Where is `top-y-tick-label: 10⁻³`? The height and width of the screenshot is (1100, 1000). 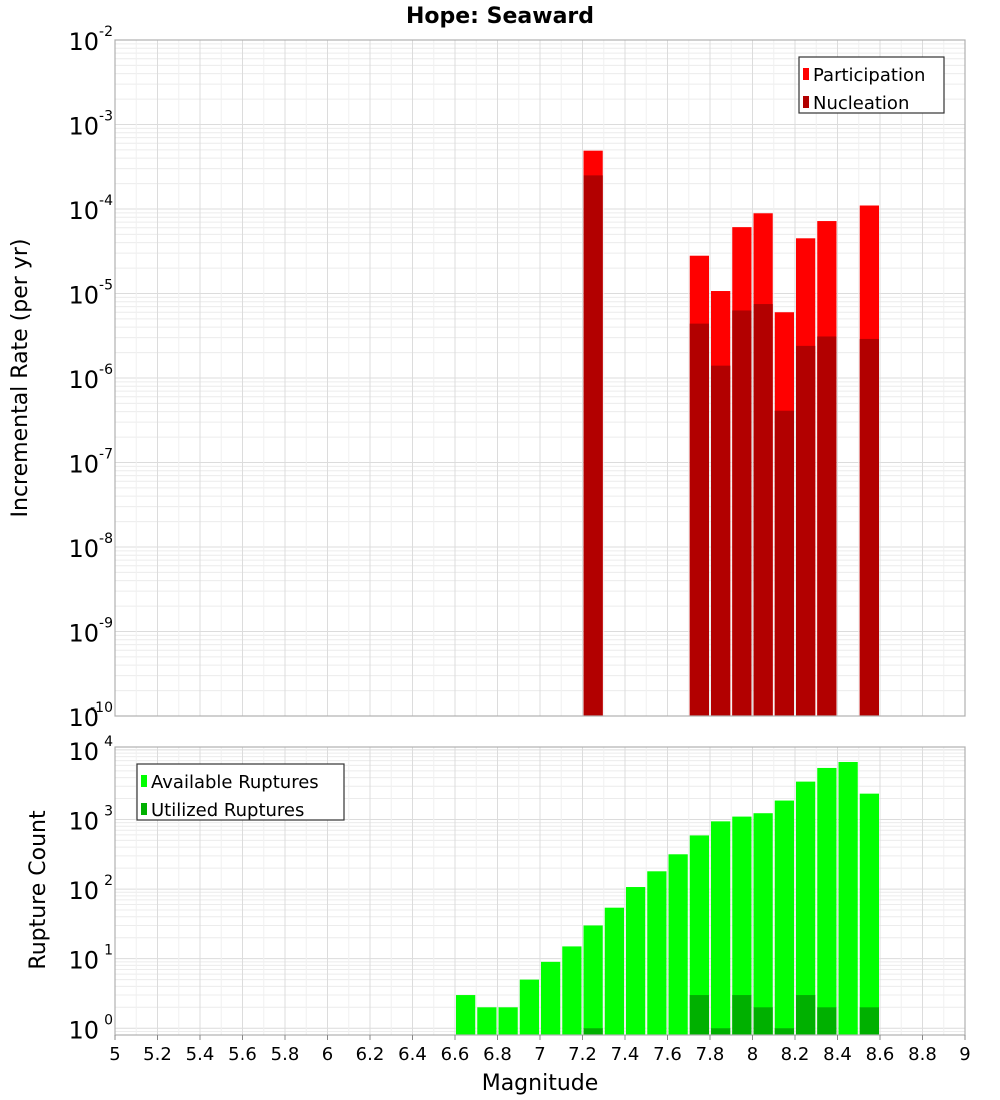 top-y-tick-label: 10⁻³ is located at coordinates (90, 125).